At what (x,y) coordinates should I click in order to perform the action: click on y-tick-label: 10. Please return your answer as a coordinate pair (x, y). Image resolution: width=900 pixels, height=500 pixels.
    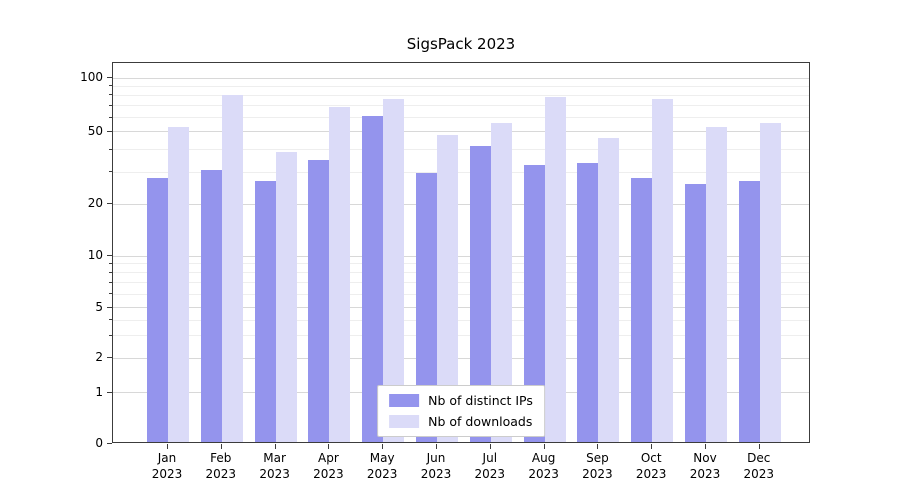
    Looking at the image, I should click on (95, 255).